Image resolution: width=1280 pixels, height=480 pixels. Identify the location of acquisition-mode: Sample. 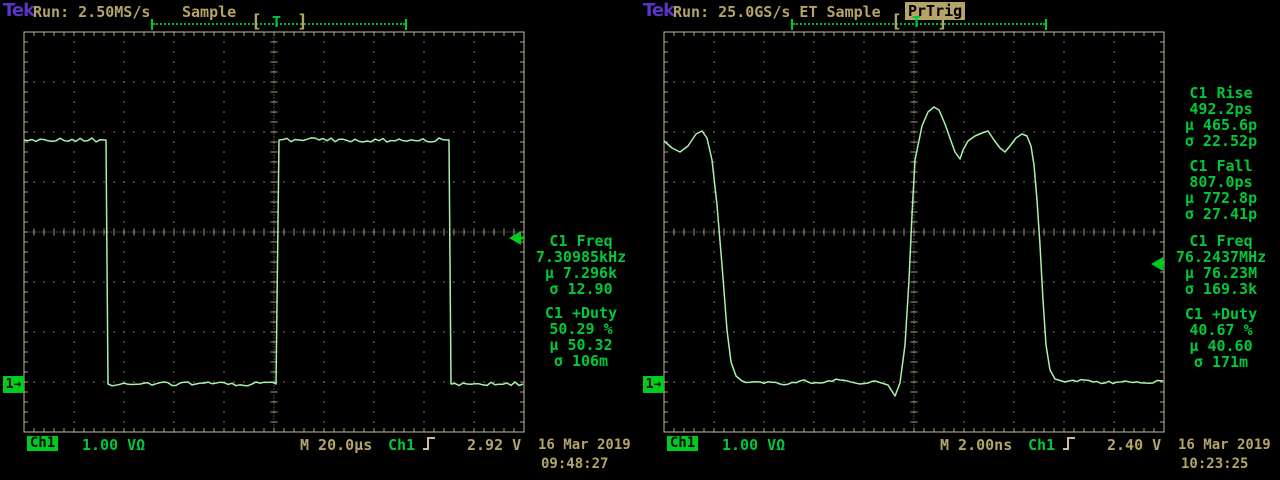
(209, 12).